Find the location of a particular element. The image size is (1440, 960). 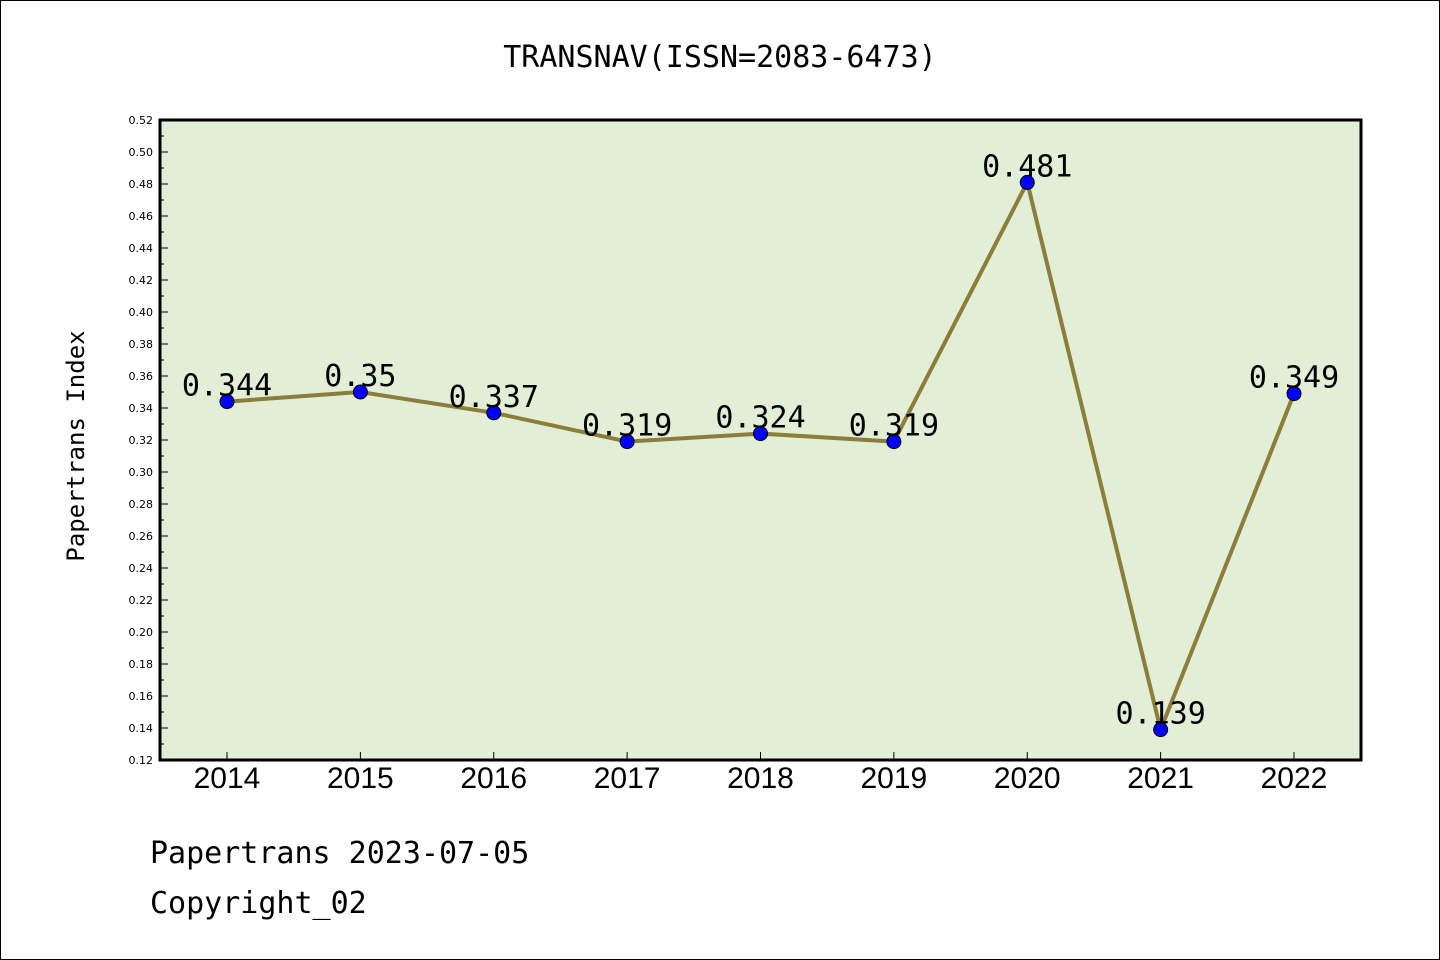

footer-copyright: Copyright_02 is located at coordinates (258, 903).